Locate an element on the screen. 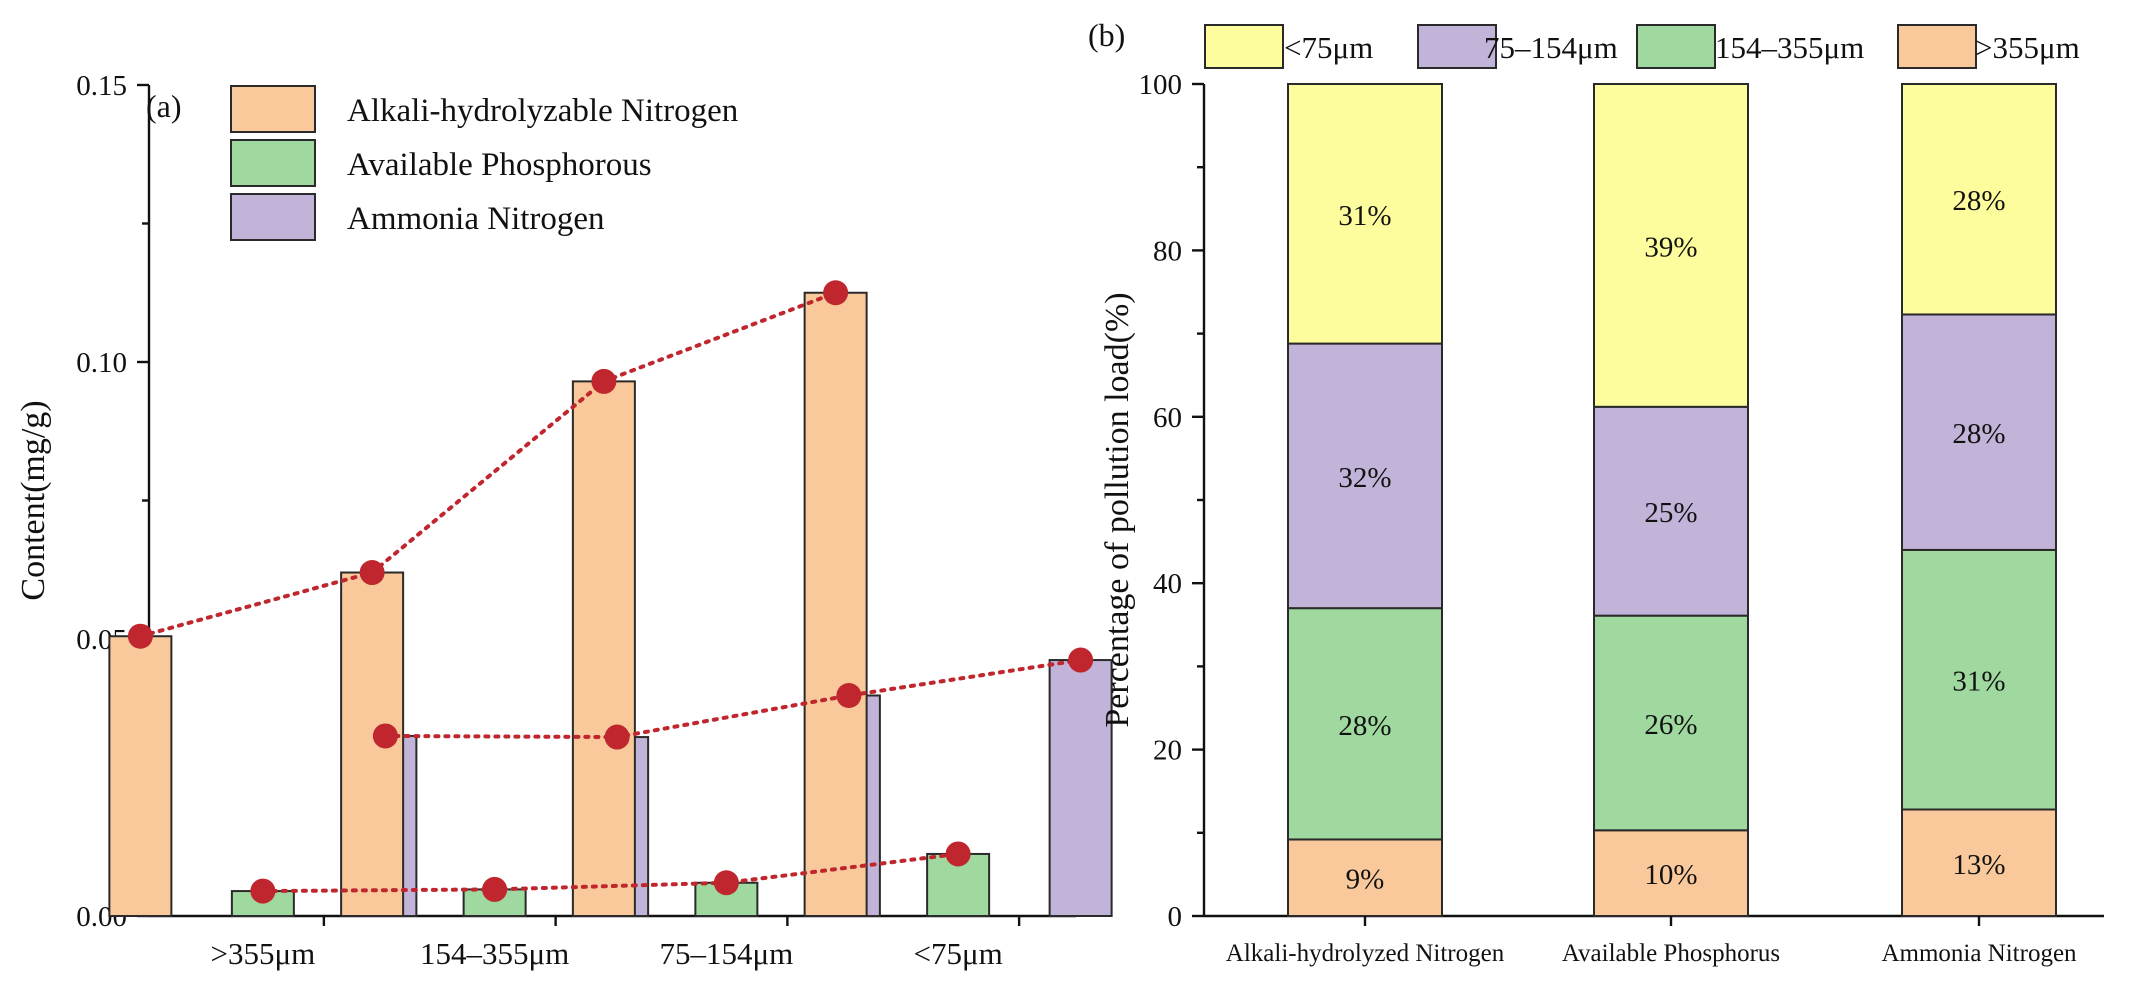 The image size is (2155, 984). trend-point-alkali-hydrolyzable-nitrogen-75-m is located at coordinates (836, 293).